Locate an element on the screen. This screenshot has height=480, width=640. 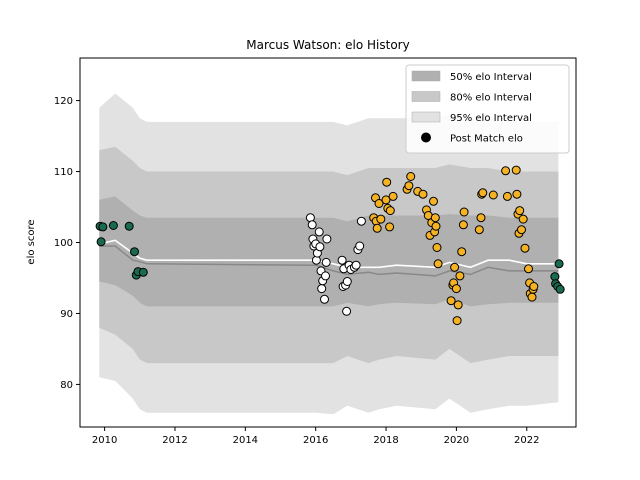
y-tick-label: 80 is located at coordinates (66, 385).